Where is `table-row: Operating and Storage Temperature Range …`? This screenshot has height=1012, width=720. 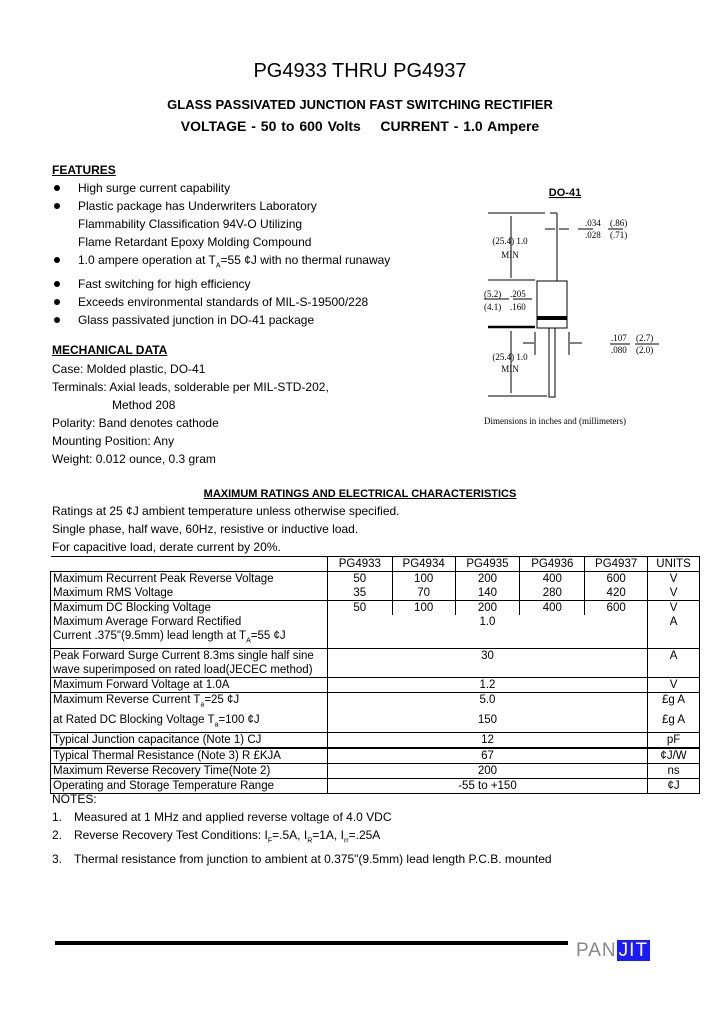
table-row: Operating and Storage Temperature Range … is located at coordinates (375, 785).